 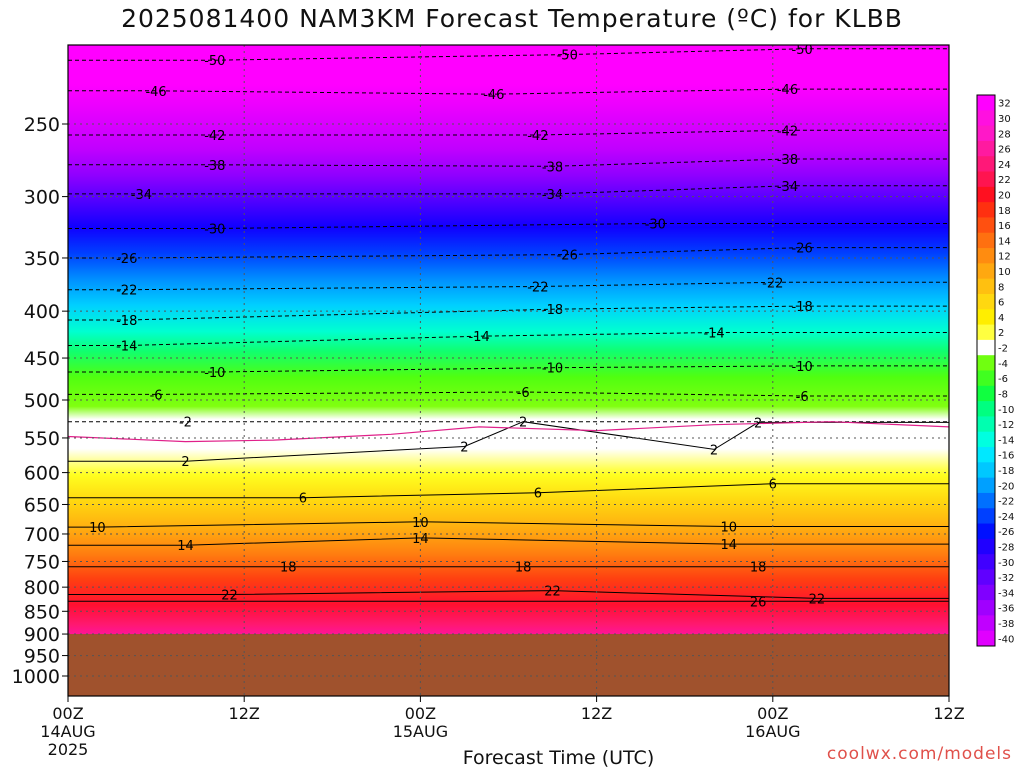 I want to click on colorbar-label: 30, so click(x=1004, y=119).